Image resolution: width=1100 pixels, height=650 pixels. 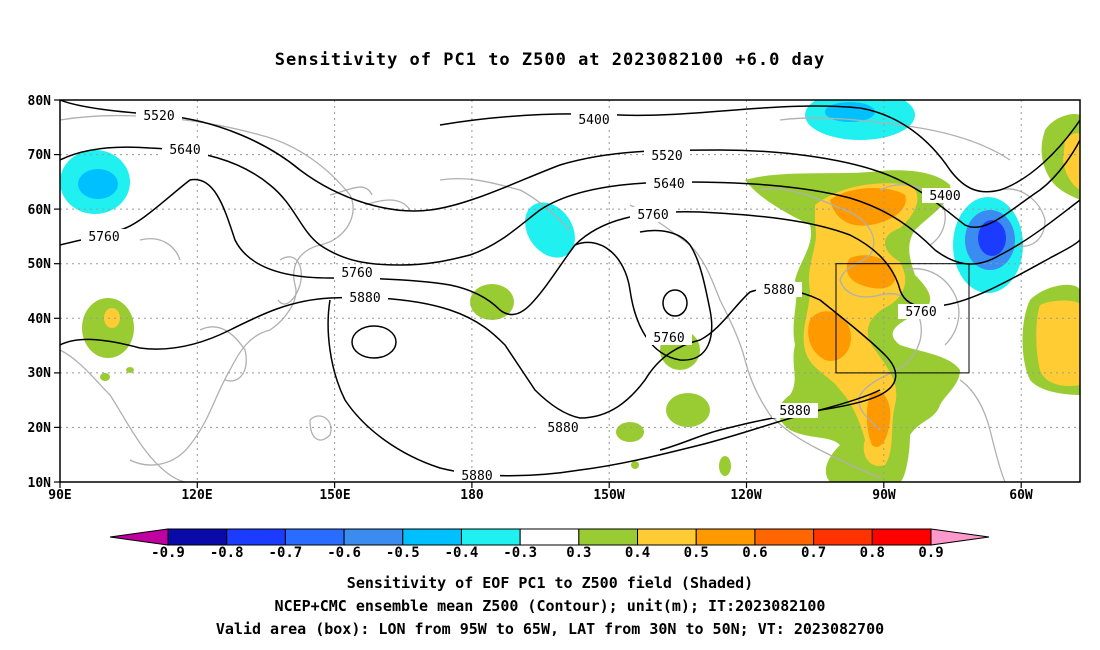 What do you see at coordinates (520, 553) in the screenshot?
I see `colorbar-label: -0.3` at bounding box center [520, 553].